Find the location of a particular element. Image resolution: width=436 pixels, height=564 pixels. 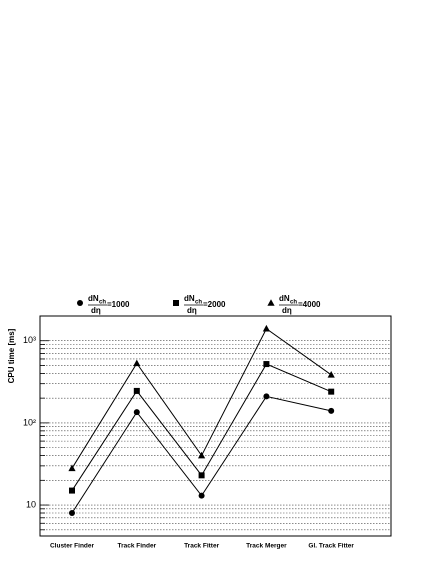

x-tick-label: Track Finder is located at coordinates (136, 546).